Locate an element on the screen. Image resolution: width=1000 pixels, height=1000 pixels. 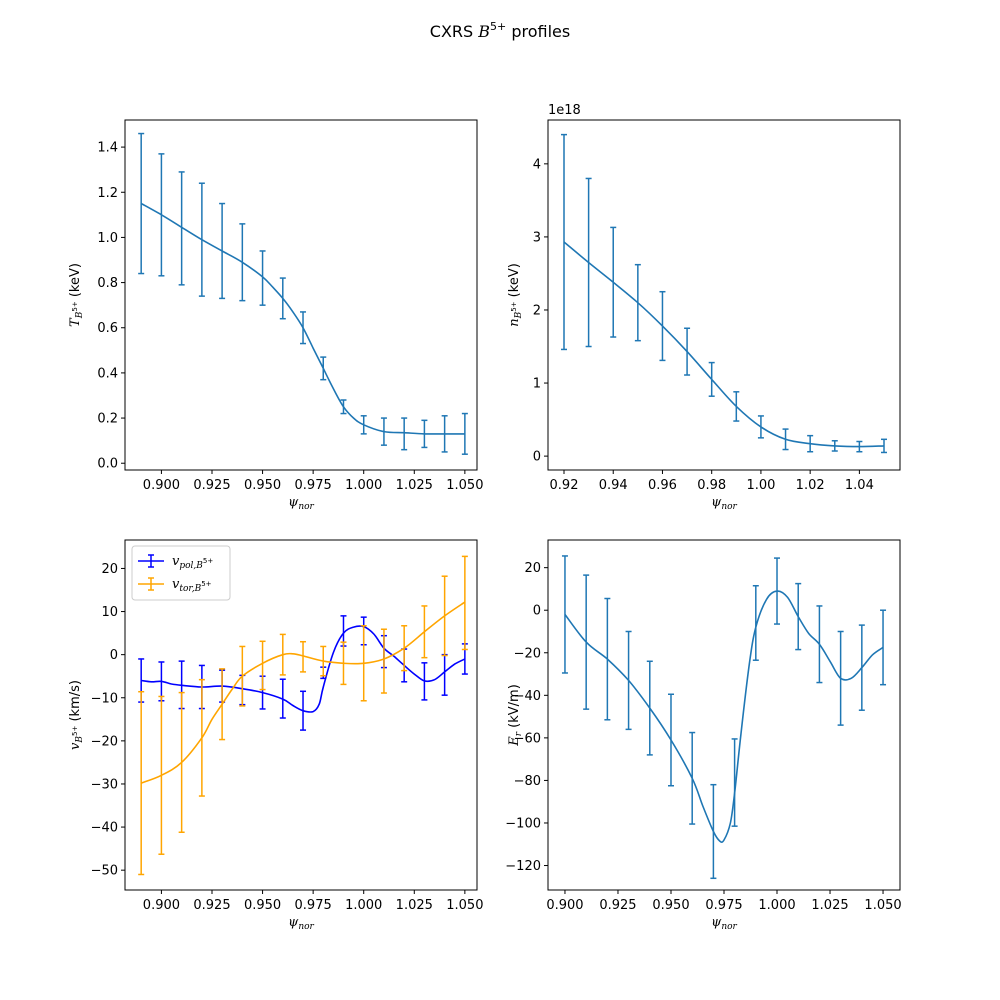
y-axis-label: nB5+ (keV) is located at coordinates (515, 295).